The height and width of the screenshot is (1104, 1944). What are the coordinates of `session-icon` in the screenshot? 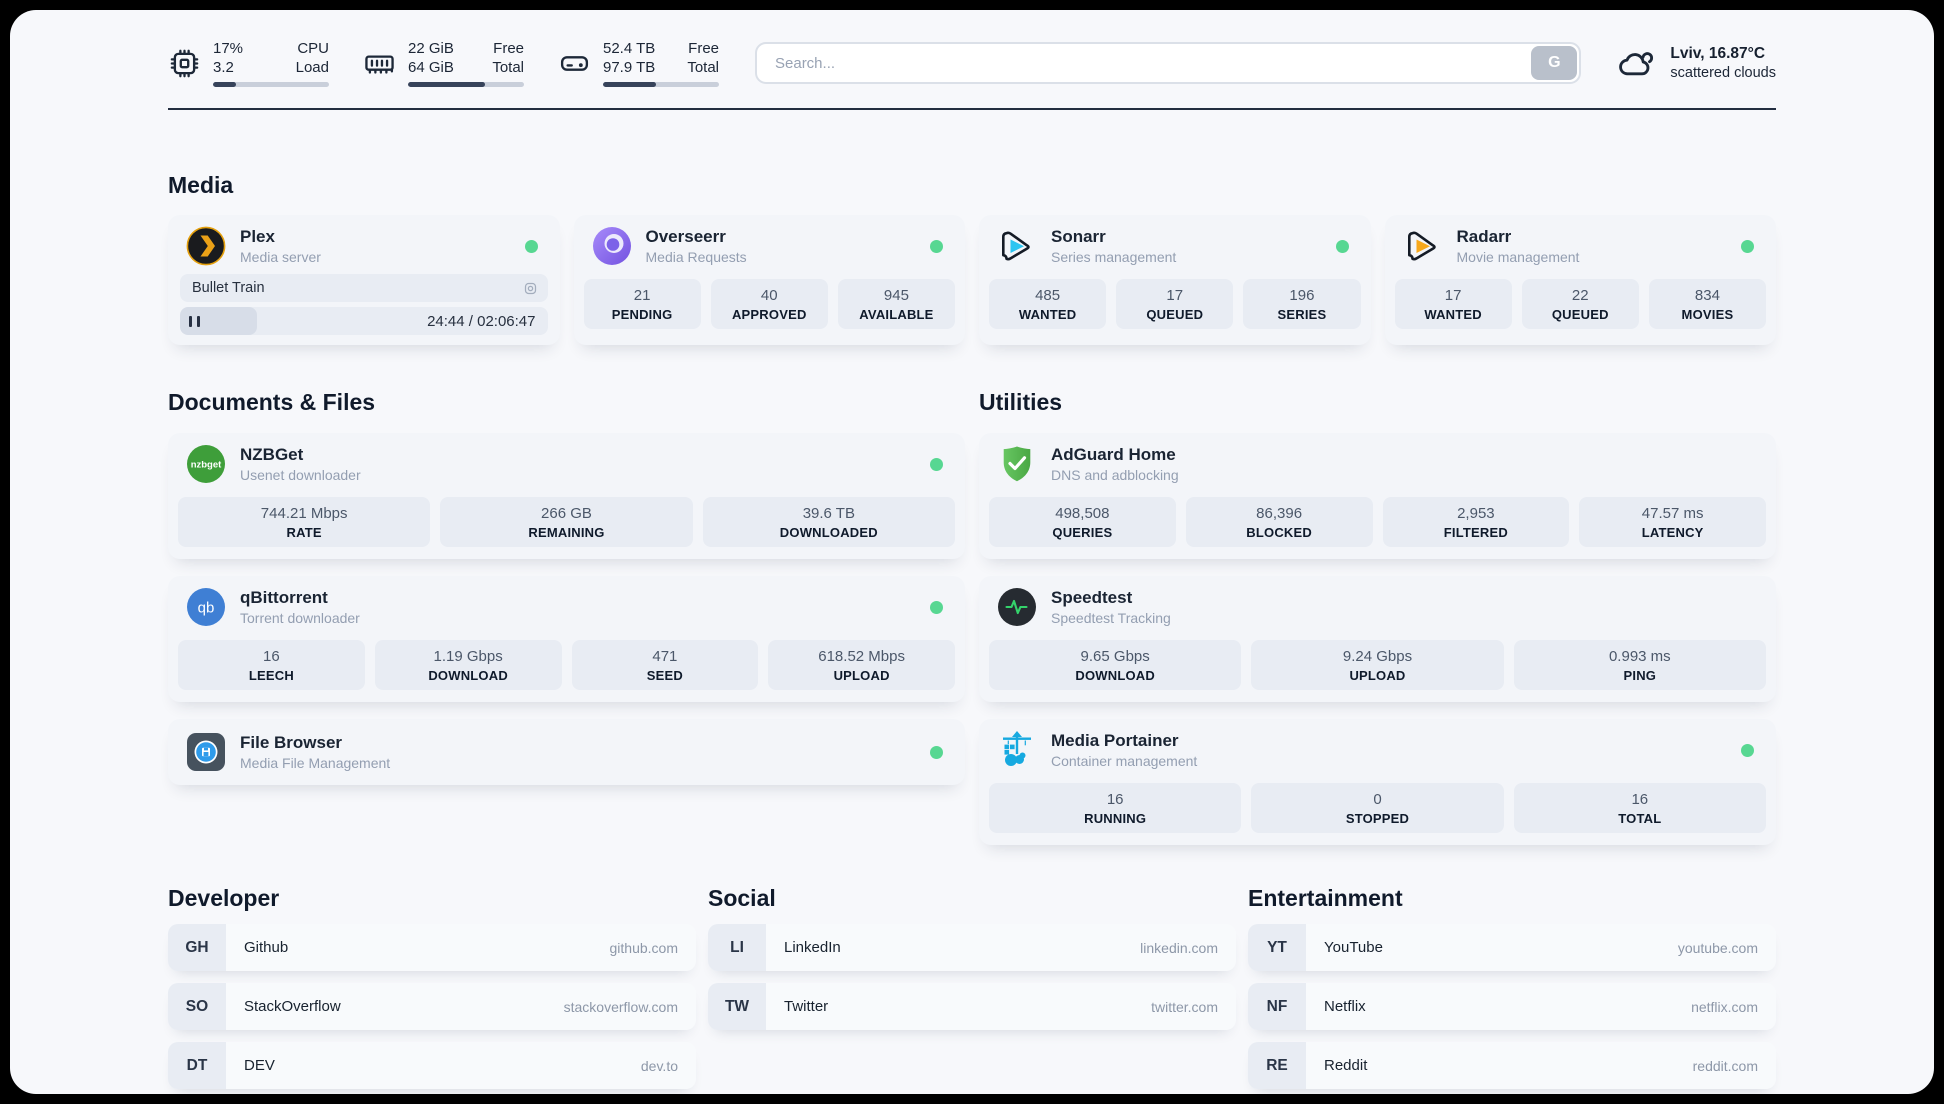 It's located at (530, 288).